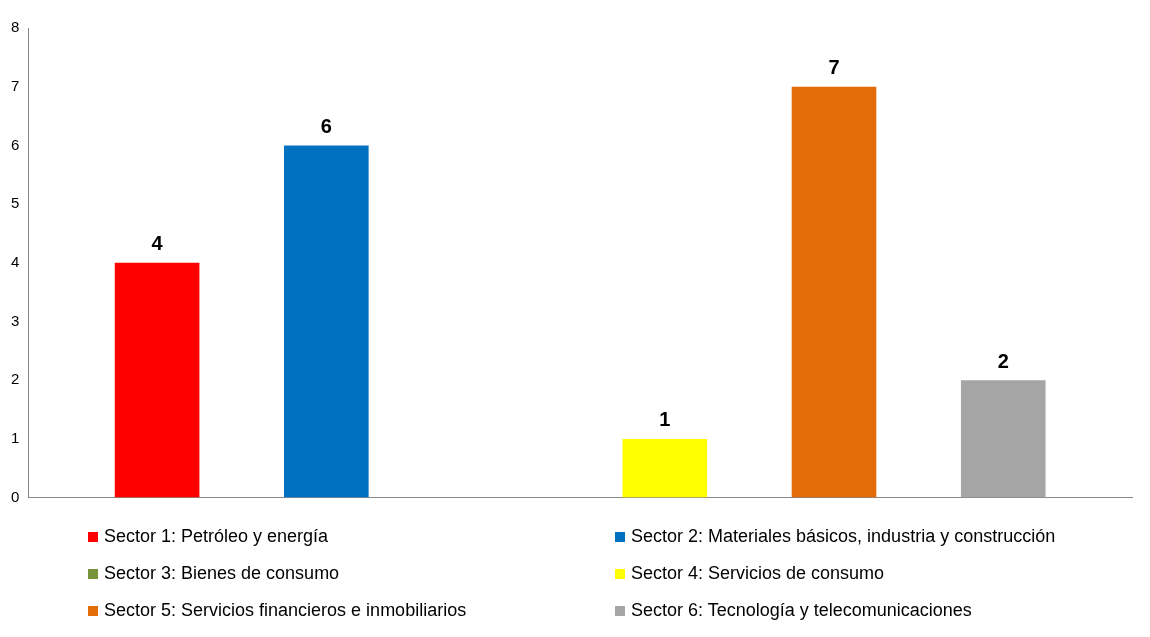 The height and width of the screenshot is (637, 1150). I want to click on data-label: 1, so click(665, 419).